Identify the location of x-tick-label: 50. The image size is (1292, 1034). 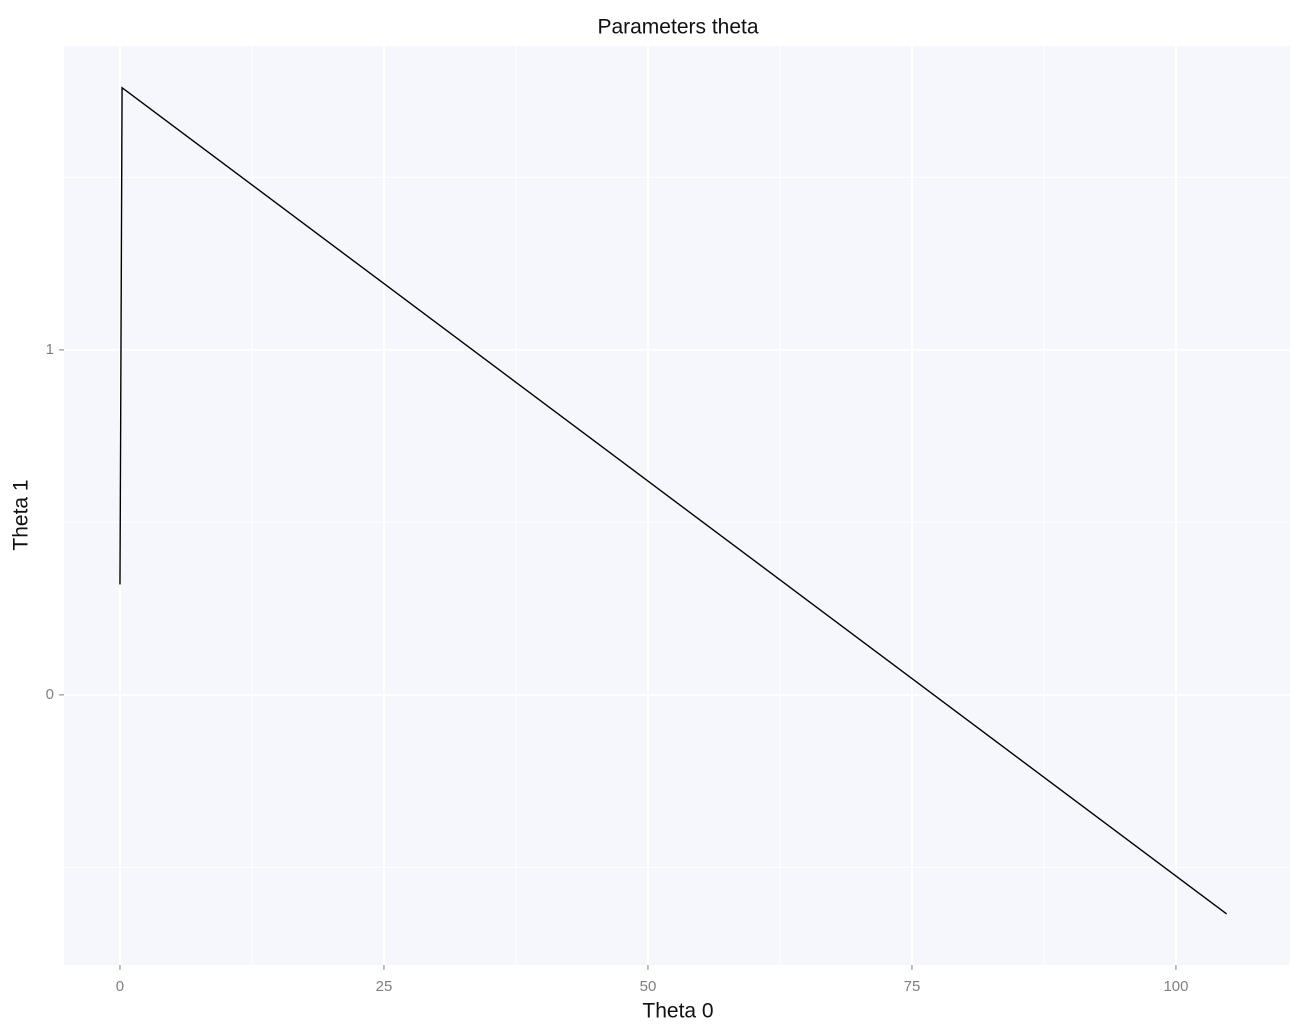
(648, 986).